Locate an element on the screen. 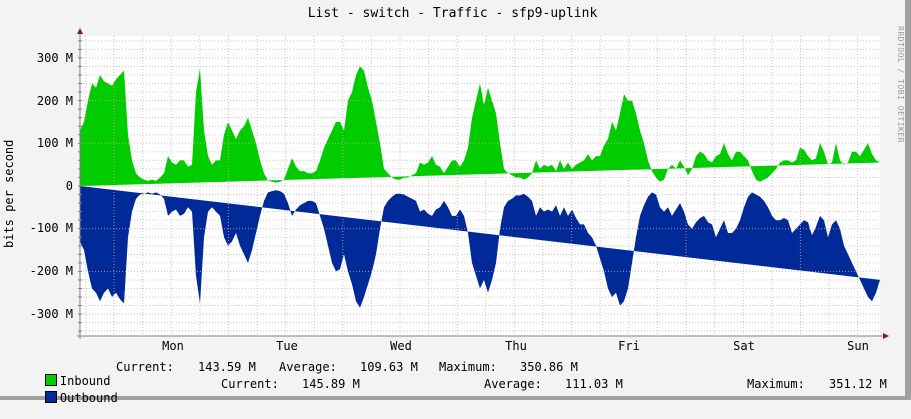 The width and height of the screenshot is (911, 419). inbound-maximum-value: 350.86 M is located at coordinates (549, 367).